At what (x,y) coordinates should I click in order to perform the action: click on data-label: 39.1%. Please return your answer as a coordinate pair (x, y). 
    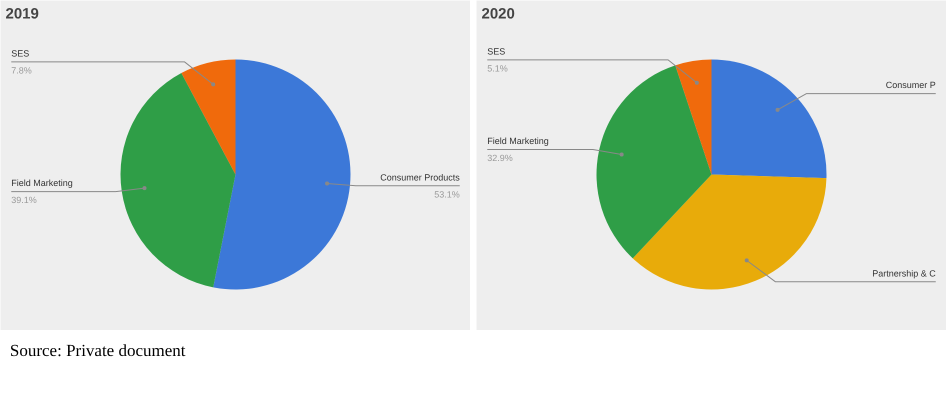
    Looking at the image, I should click on (24, 200).